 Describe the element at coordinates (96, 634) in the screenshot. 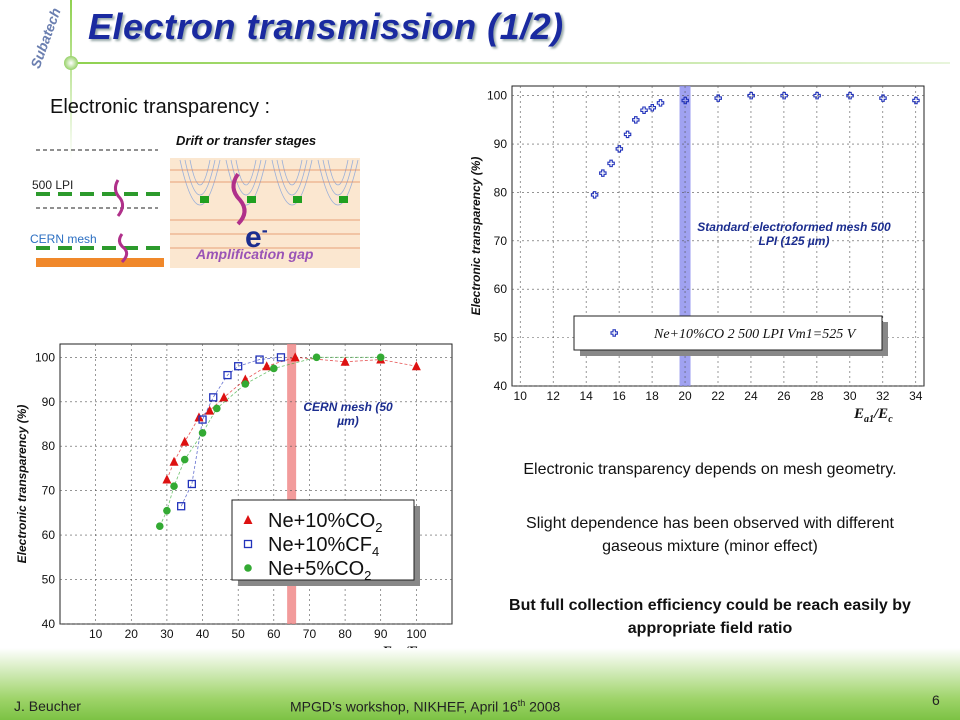

I see `x-tick-label: 10` at that location.